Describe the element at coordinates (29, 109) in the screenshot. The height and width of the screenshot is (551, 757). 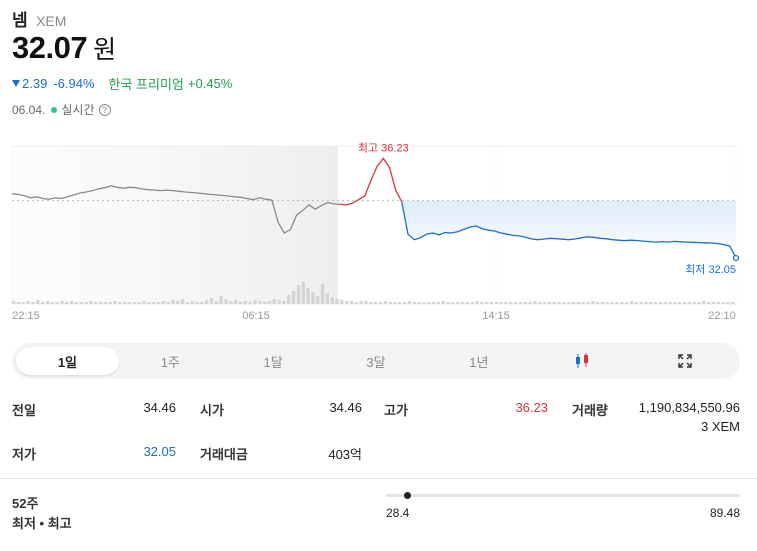
I see `date-label: 06.04.` at that location.